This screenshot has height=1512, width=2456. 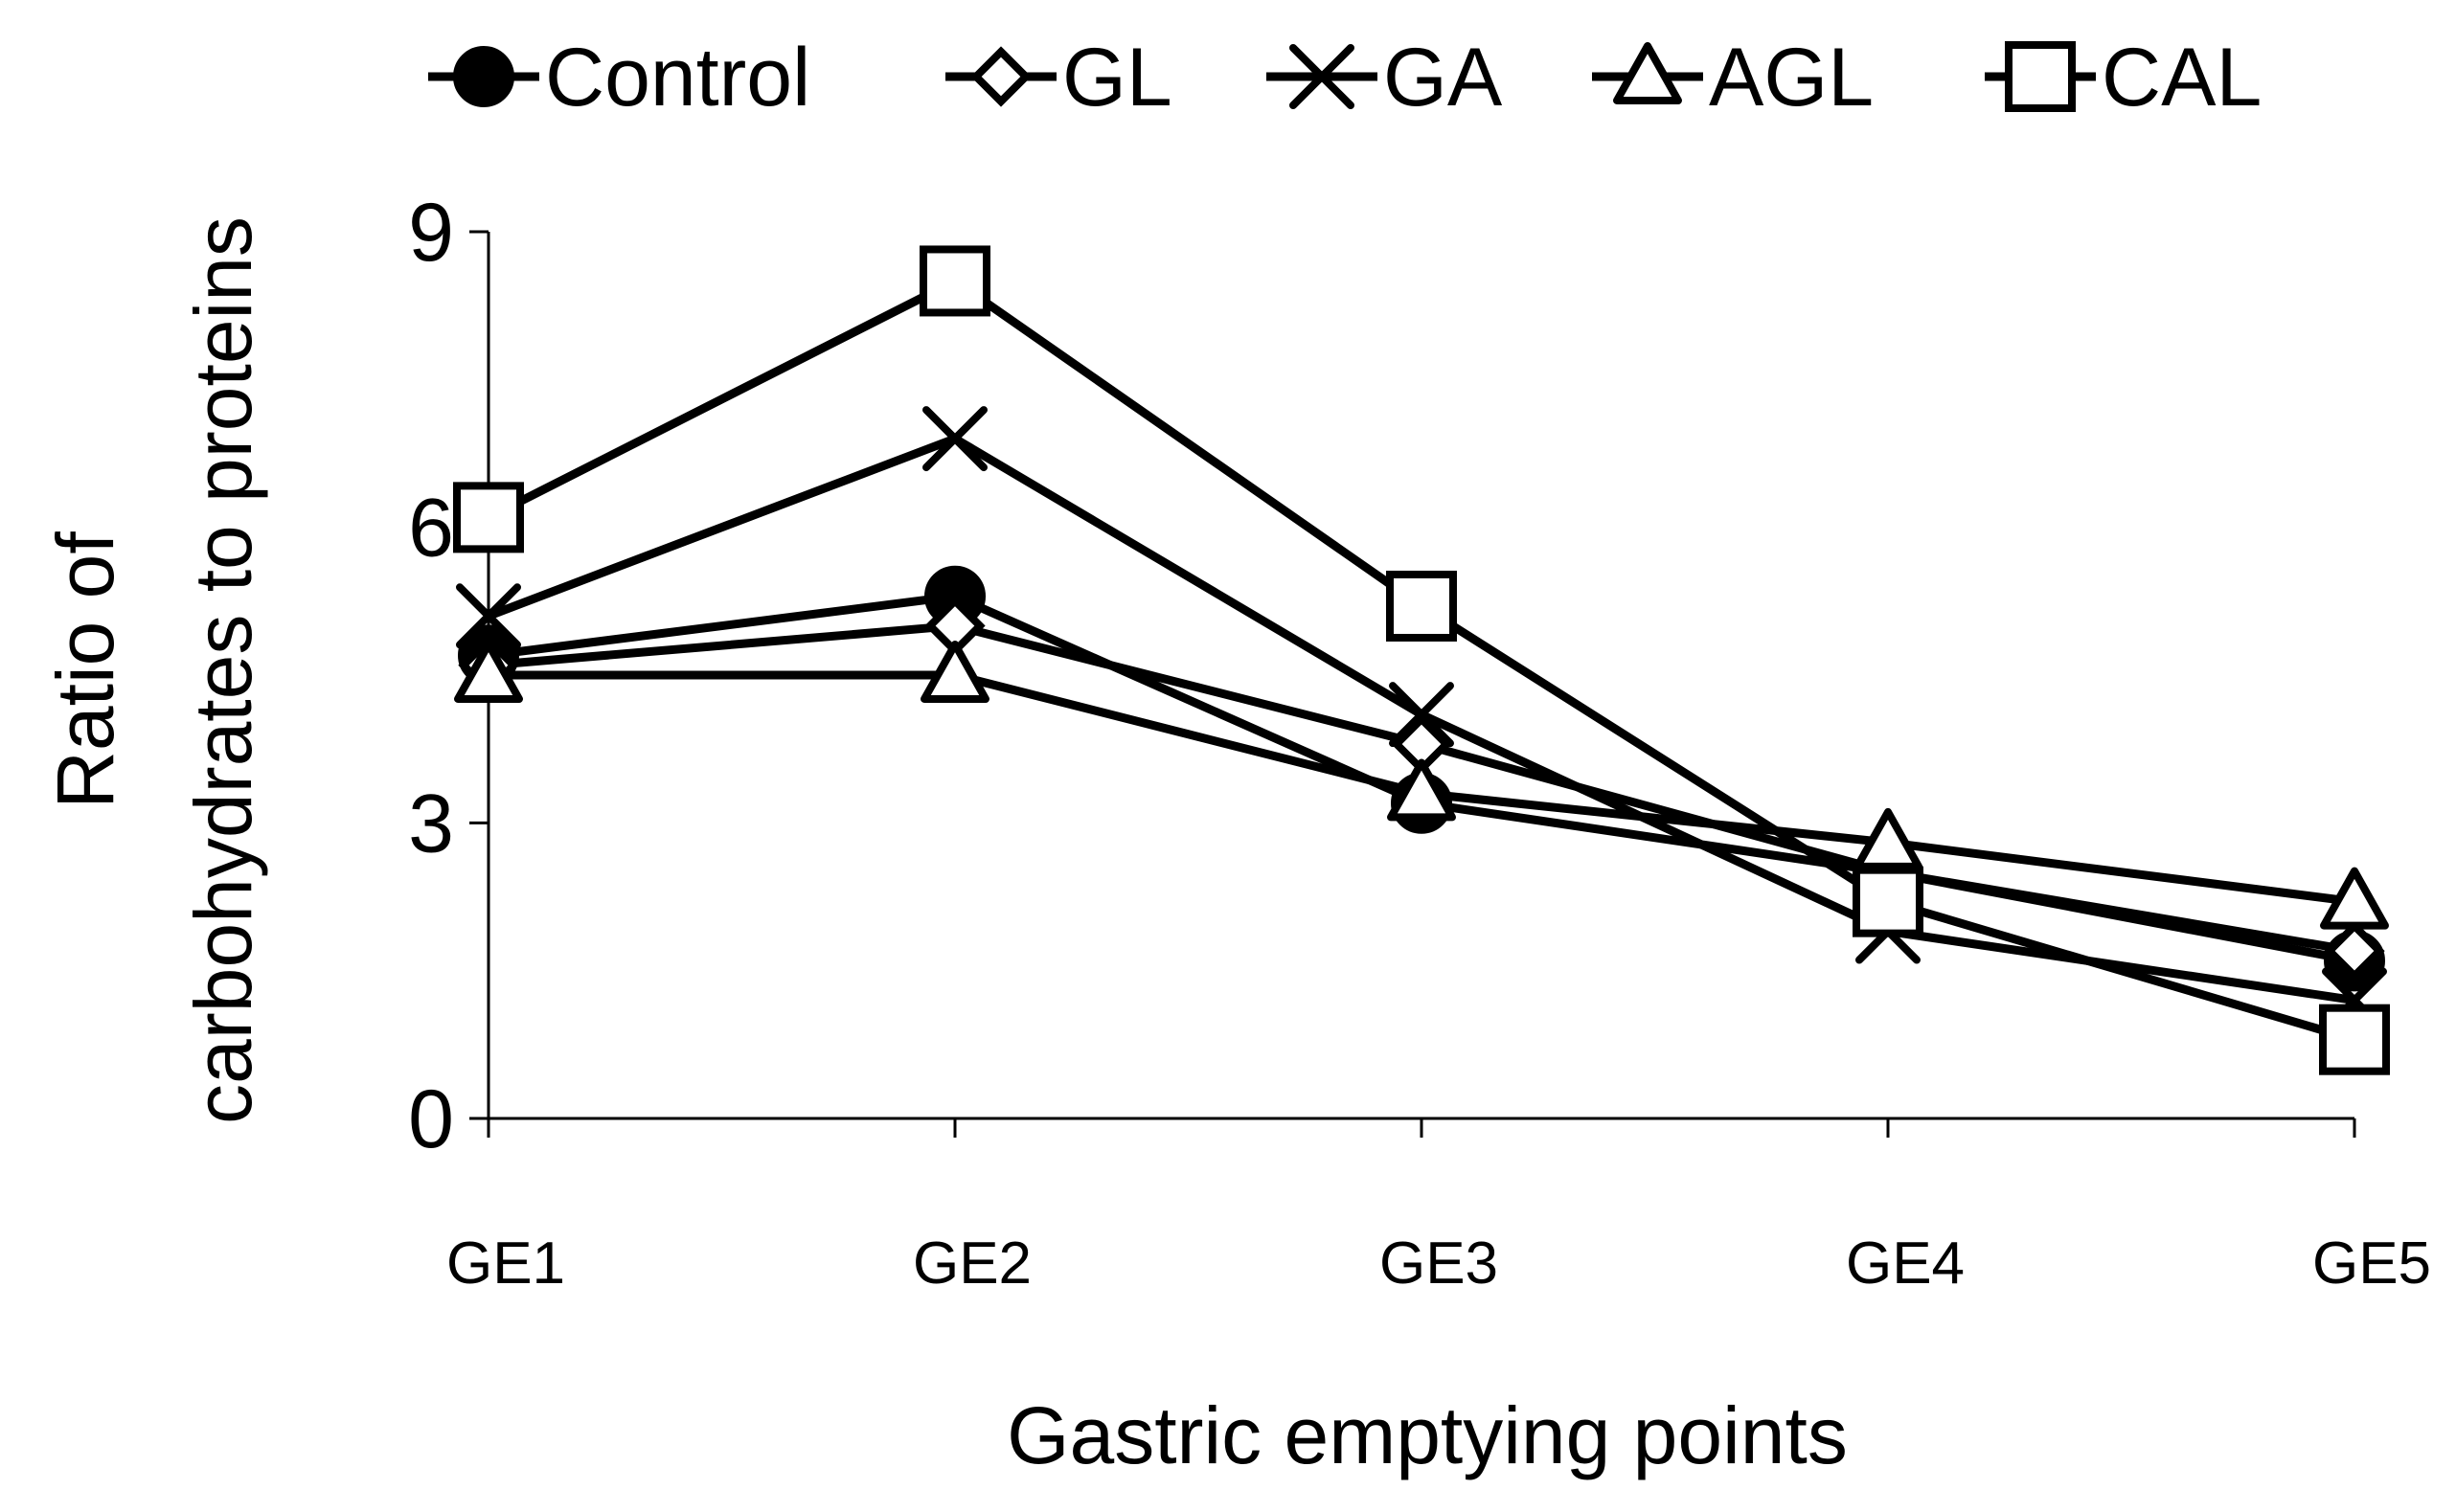 What do you see at coordinates (431, 1119) in the screenshot?
I see `y-tick-label: 0` at bounding box center [431, 1119].